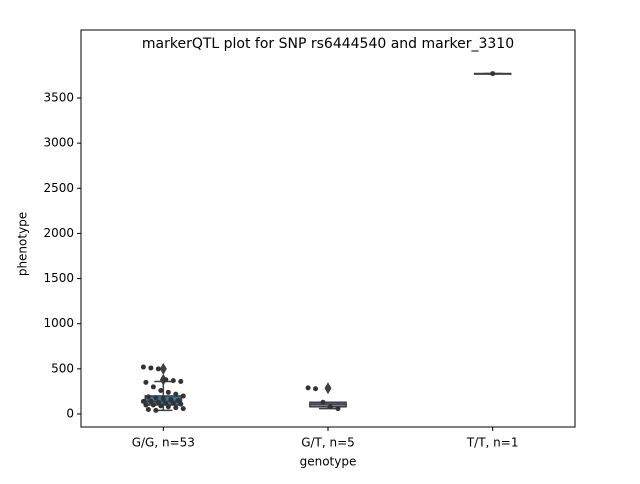 This screenshot has width=640, height=484. Describe the element at coordinates (163, 443) in the screenshot. I see `x-tick-label: G/G, n=53` at that location.